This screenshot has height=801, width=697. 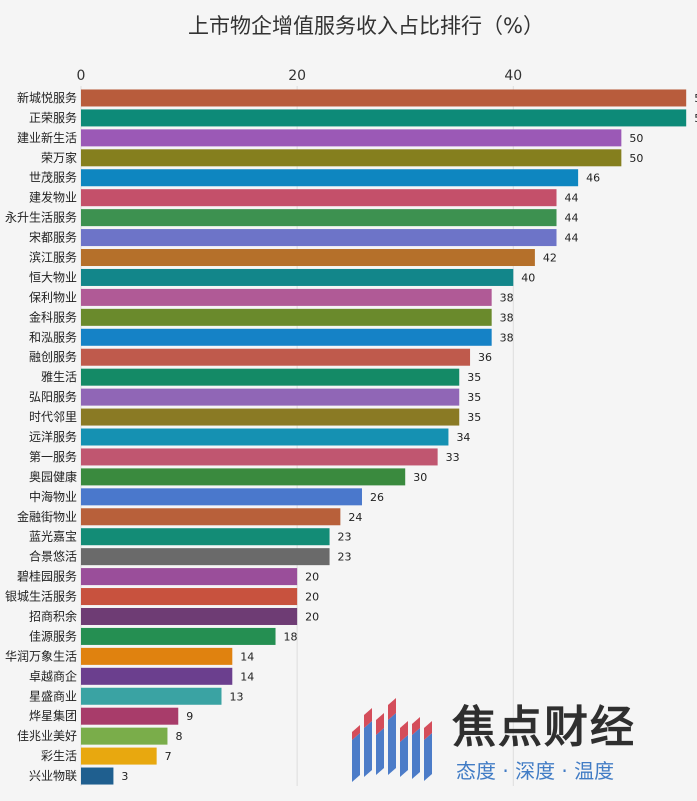 What do you see at coordinates (124, 776) in the screenshot?
I see `value-label: 3` at bounding box center [124, 776].